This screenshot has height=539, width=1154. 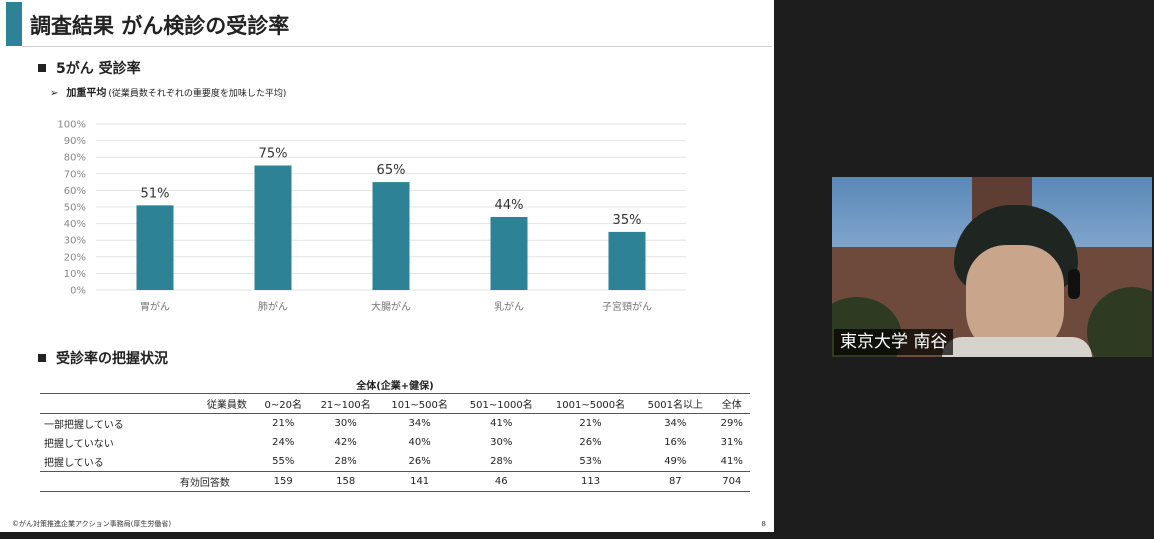 What do you see at coordinates (283, 442) in the screenshot?
I see `table-cell: 24%` at bounding box center [283, 442].